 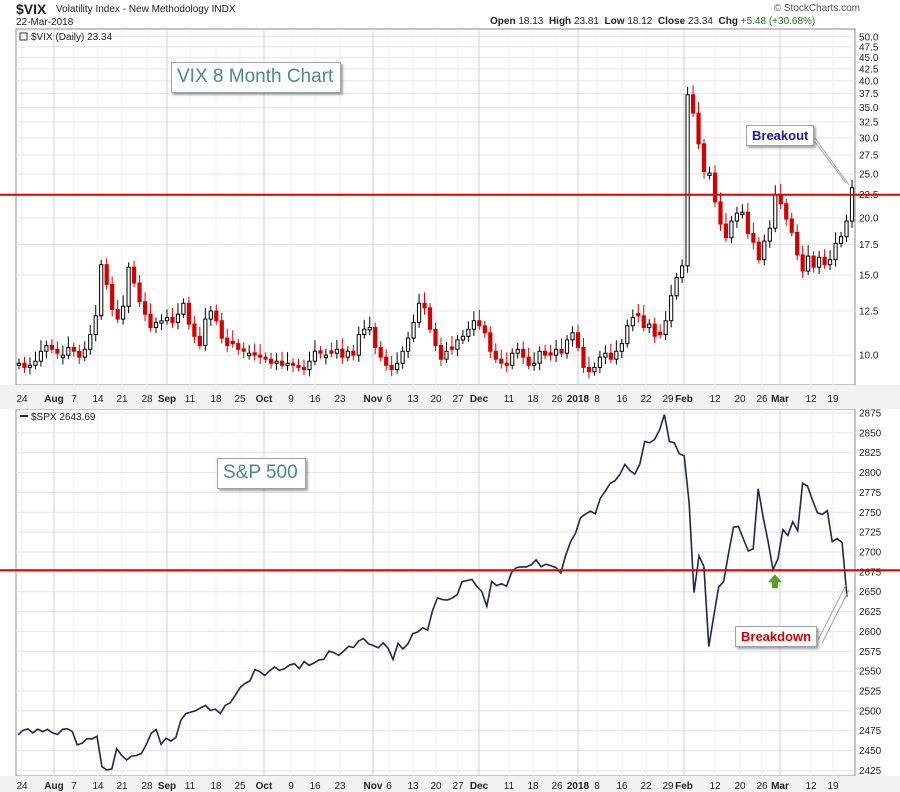 What do you see at coordinates (74, 786) in the screenshot?
I see `spx-x-tick-label: 7` at bounding box center [74, 786].